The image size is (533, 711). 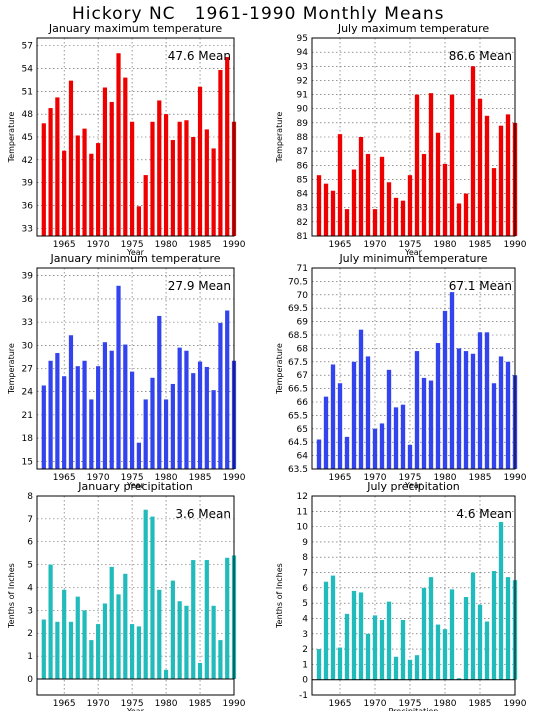 What do you see at coordinates (28, 115) in the screenshot?
I see `y-tick-label: 48` at bounding box center [28, 115].